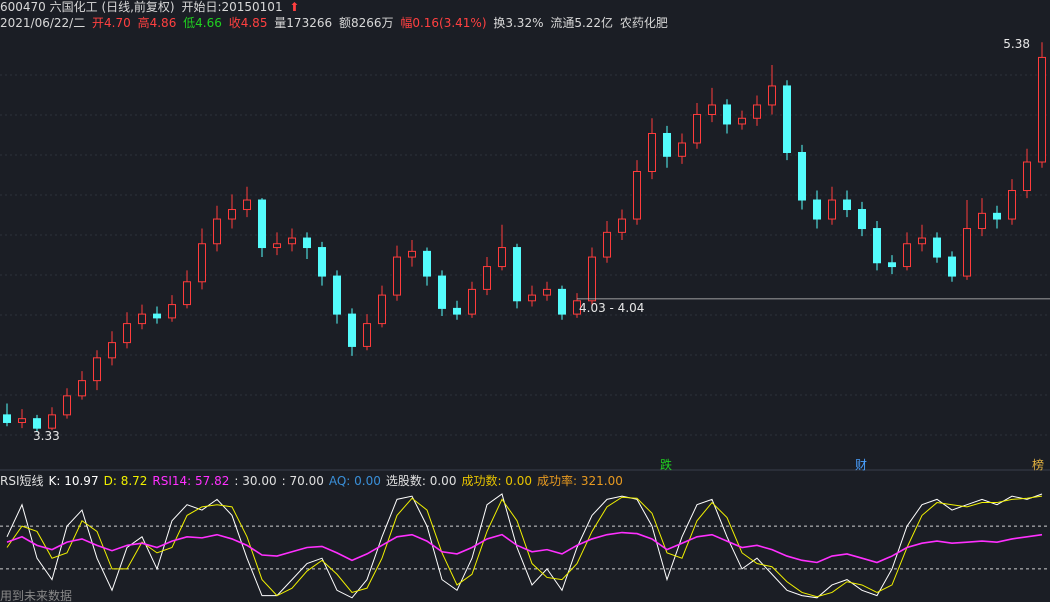  What do you see at coordinates (366, 23) in the screenshot?
I see `amount: 额8266万` at bounding box center [366, 23].